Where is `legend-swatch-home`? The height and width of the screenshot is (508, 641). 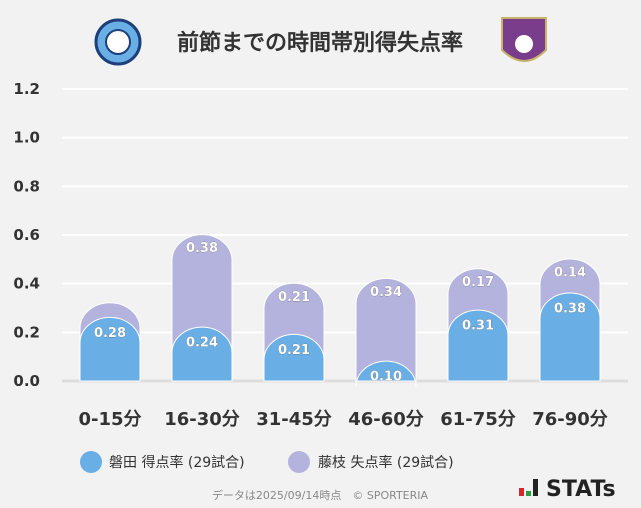 legend-swatch-home is located at coordinates (91, 462).